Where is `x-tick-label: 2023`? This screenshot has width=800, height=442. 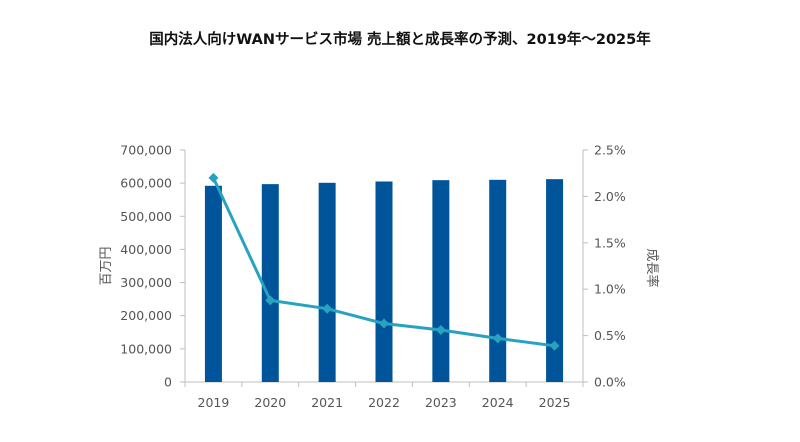 x-tick-label: 2023 is located at coordinates (441, 402).